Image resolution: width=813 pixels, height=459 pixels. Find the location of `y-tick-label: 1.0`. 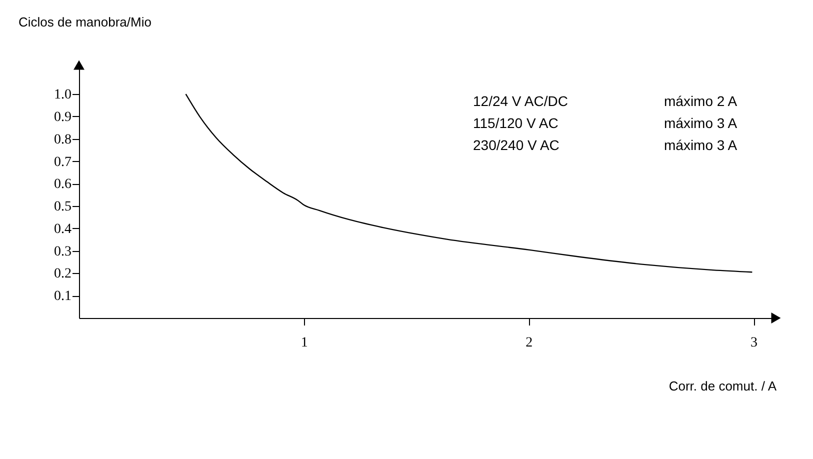

y-tick-label: 1.0 is located at coordinates (63, 95).